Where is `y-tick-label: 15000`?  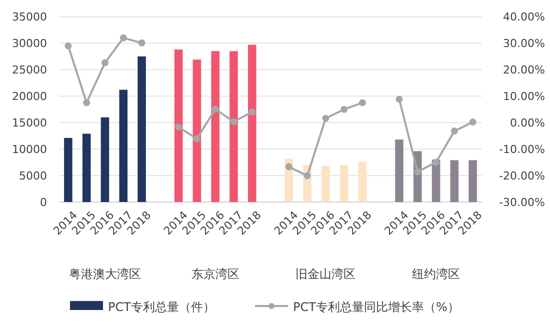
y-tick-label: 15000 is located at coordinates (29, 123).